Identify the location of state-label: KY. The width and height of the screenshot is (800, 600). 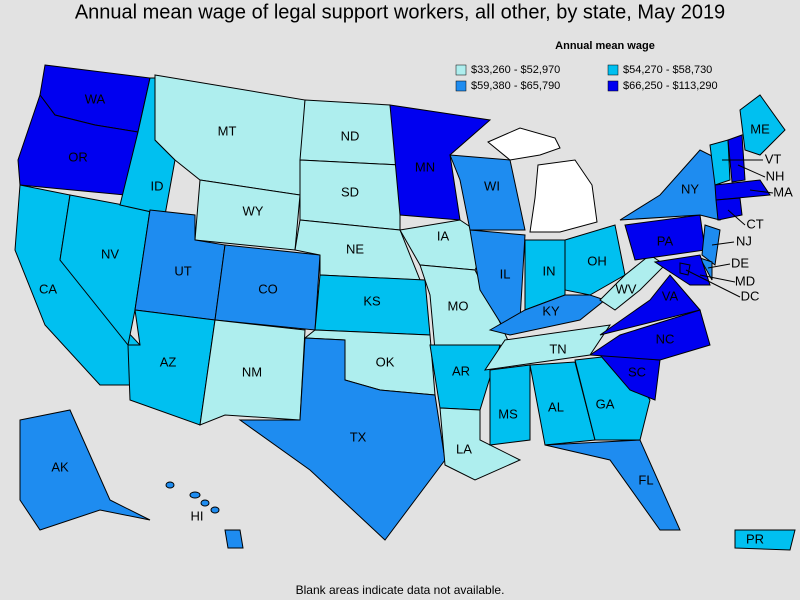
(551, 310).